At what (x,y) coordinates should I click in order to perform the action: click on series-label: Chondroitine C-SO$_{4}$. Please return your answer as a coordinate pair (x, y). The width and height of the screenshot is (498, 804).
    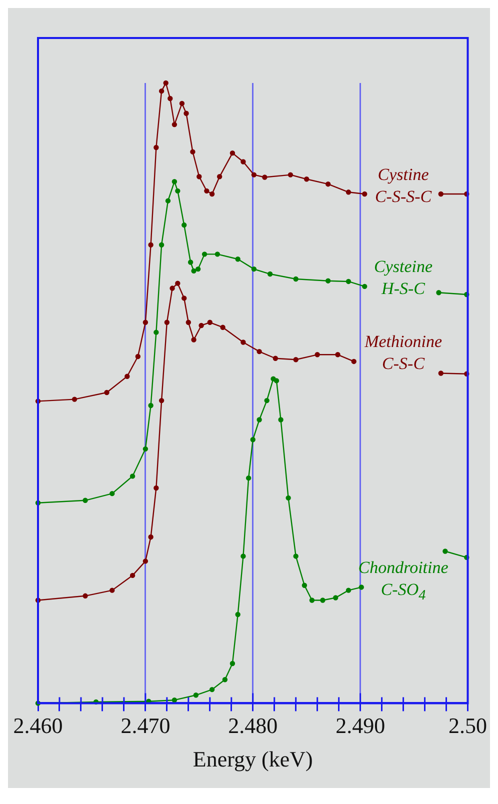
    Looking at the image, I should click on (403, 581).